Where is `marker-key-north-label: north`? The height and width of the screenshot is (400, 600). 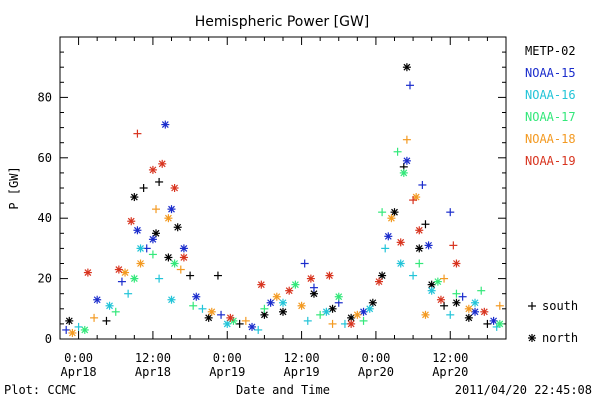 marker-key-north-label: north is located at coordinates (560, 338).